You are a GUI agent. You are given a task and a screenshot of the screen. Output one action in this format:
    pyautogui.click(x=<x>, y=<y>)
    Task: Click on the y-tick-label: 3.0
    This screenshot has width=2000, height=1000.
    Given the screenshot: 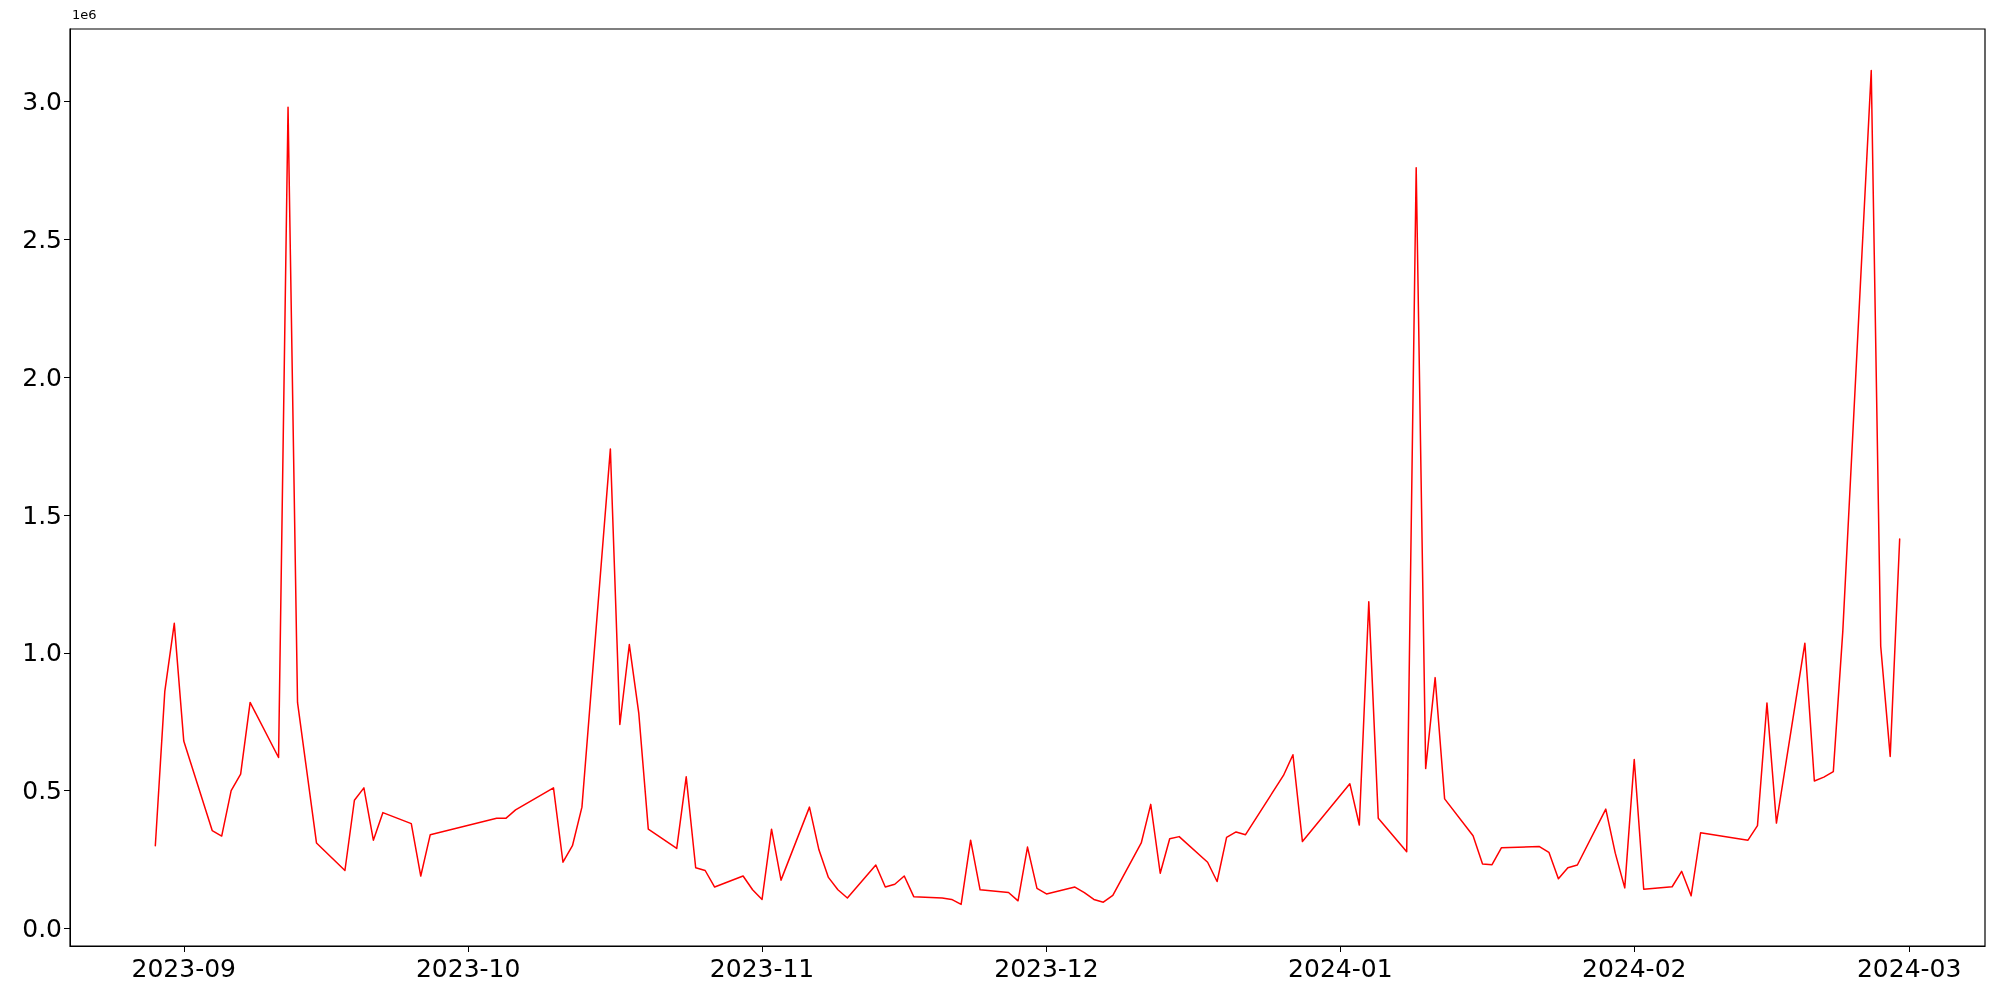 What is the action you would take?
    pyautogui.click(x=42, y=102)
    